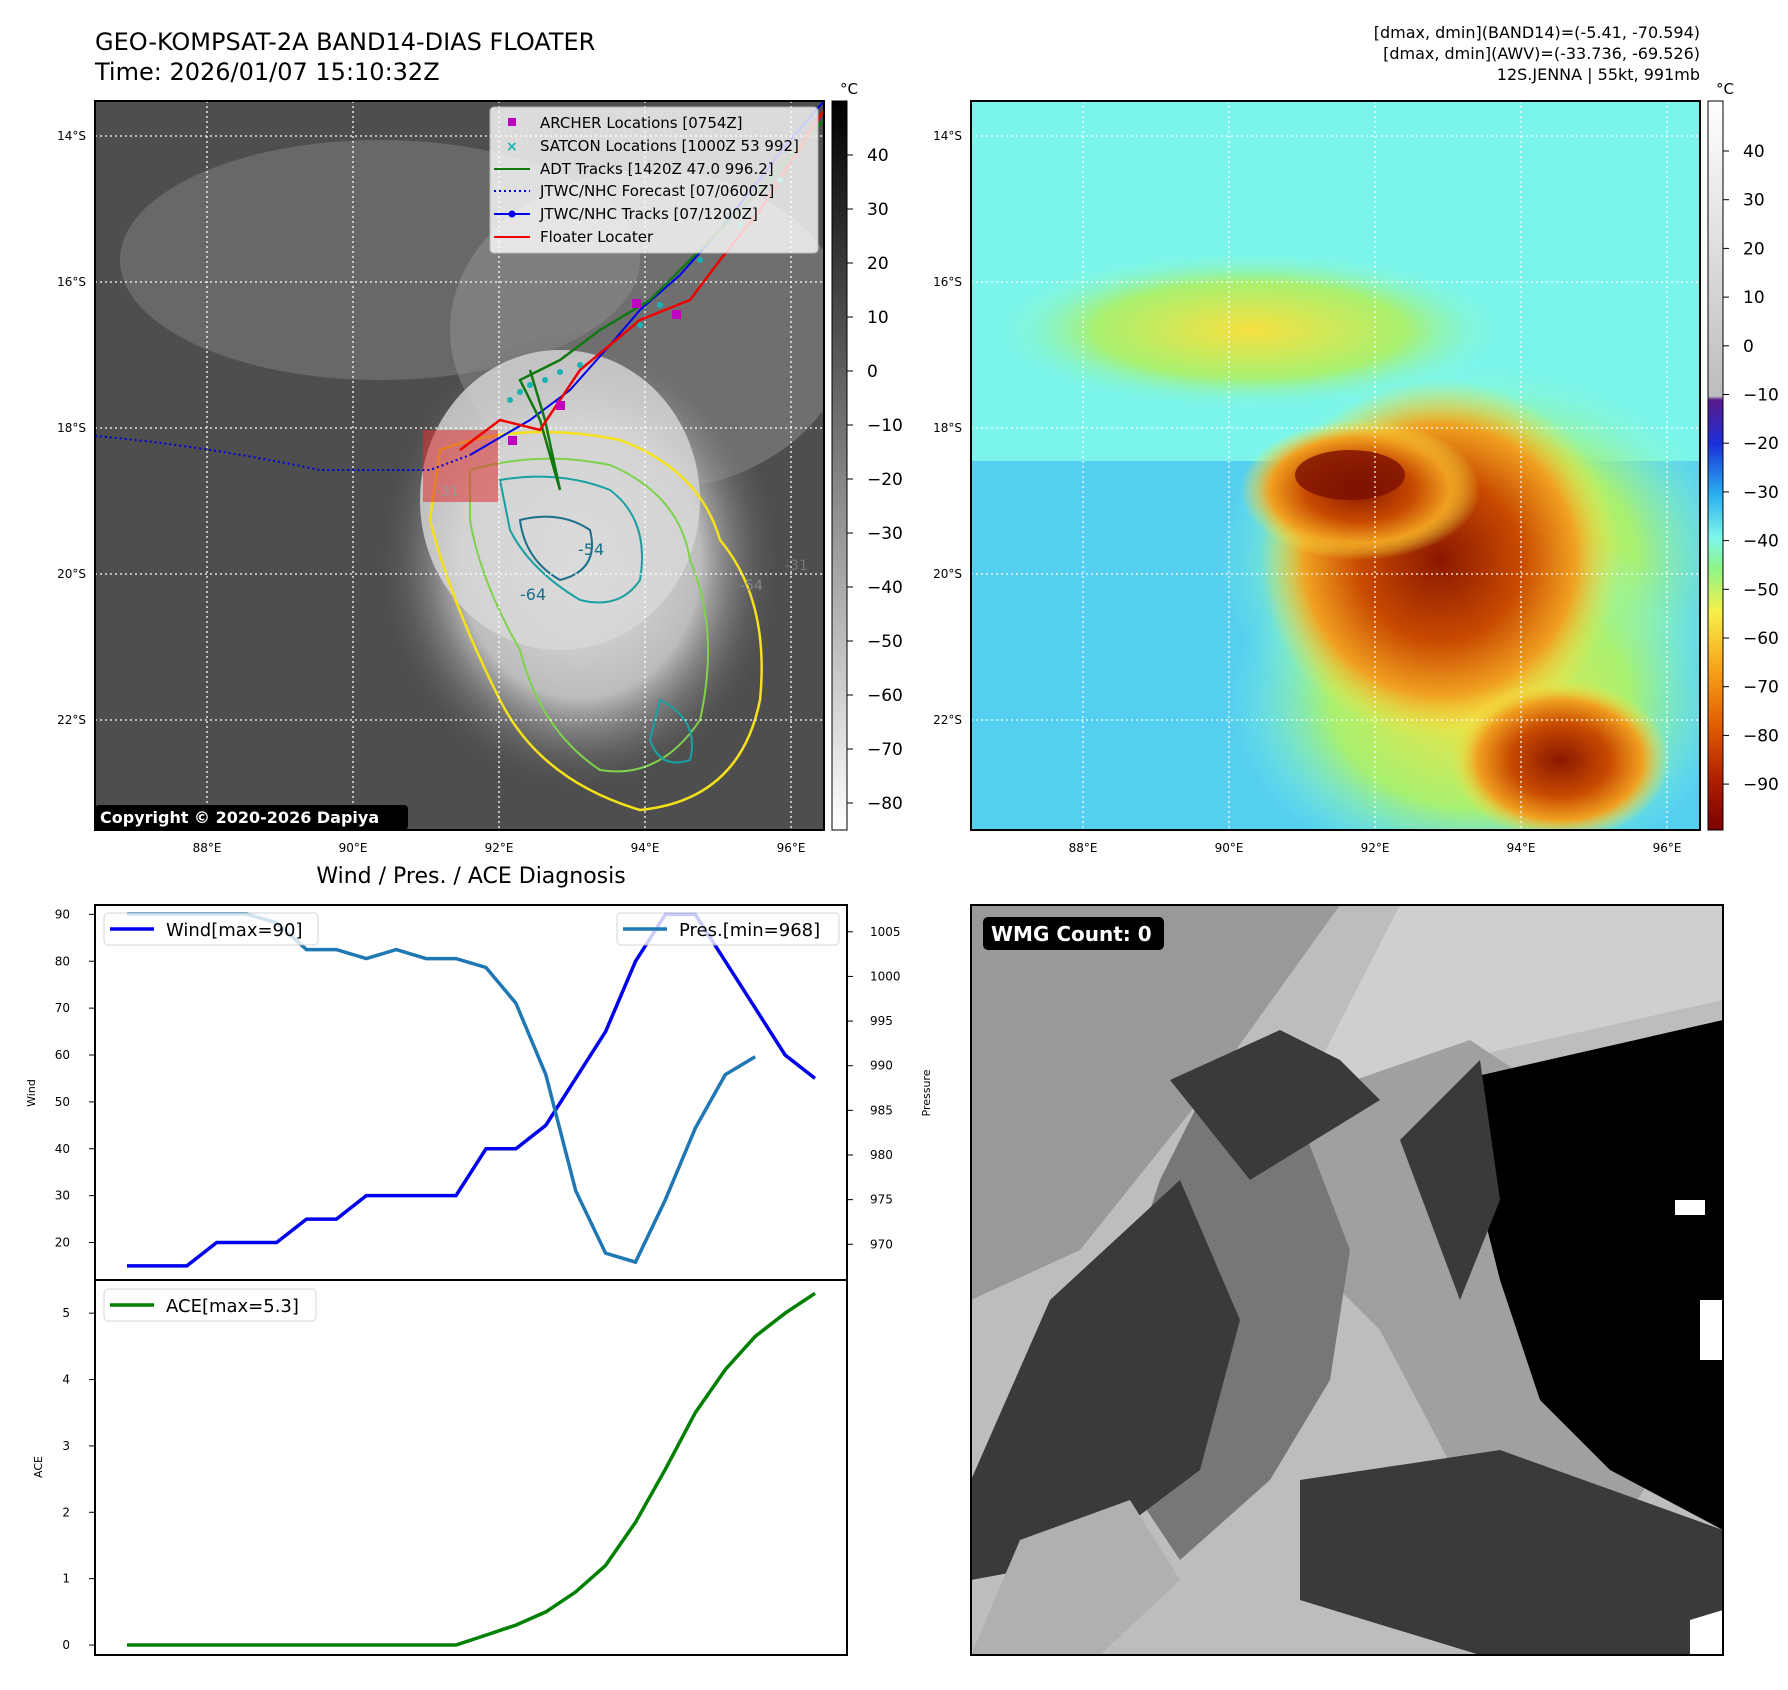 The image size is (1788, 1690). I want to click on lat-label: 20°S, so click(71, 574).